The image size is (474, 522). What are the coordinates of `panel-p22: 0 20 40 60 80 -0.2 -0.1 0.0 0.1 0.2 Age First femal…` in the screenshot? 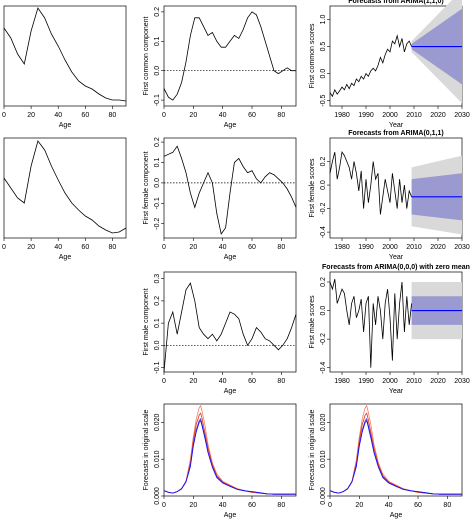 It's located at (220, 199).